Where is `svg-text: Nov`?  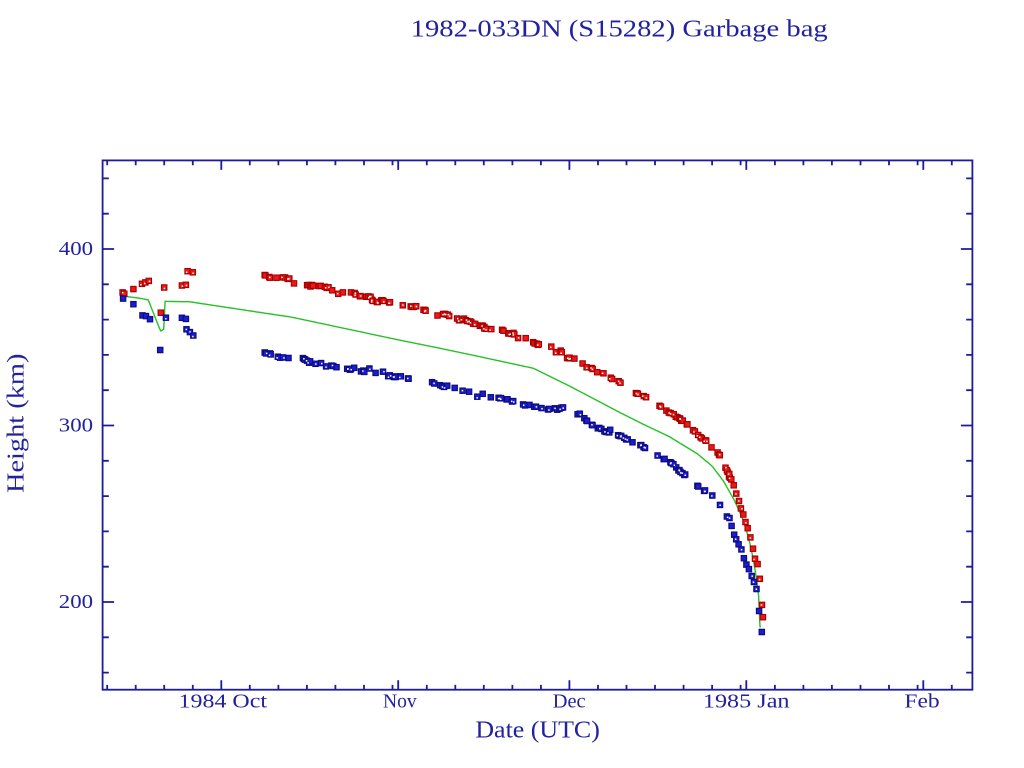
svg-text: Nov is located at coordinates (400, 701).